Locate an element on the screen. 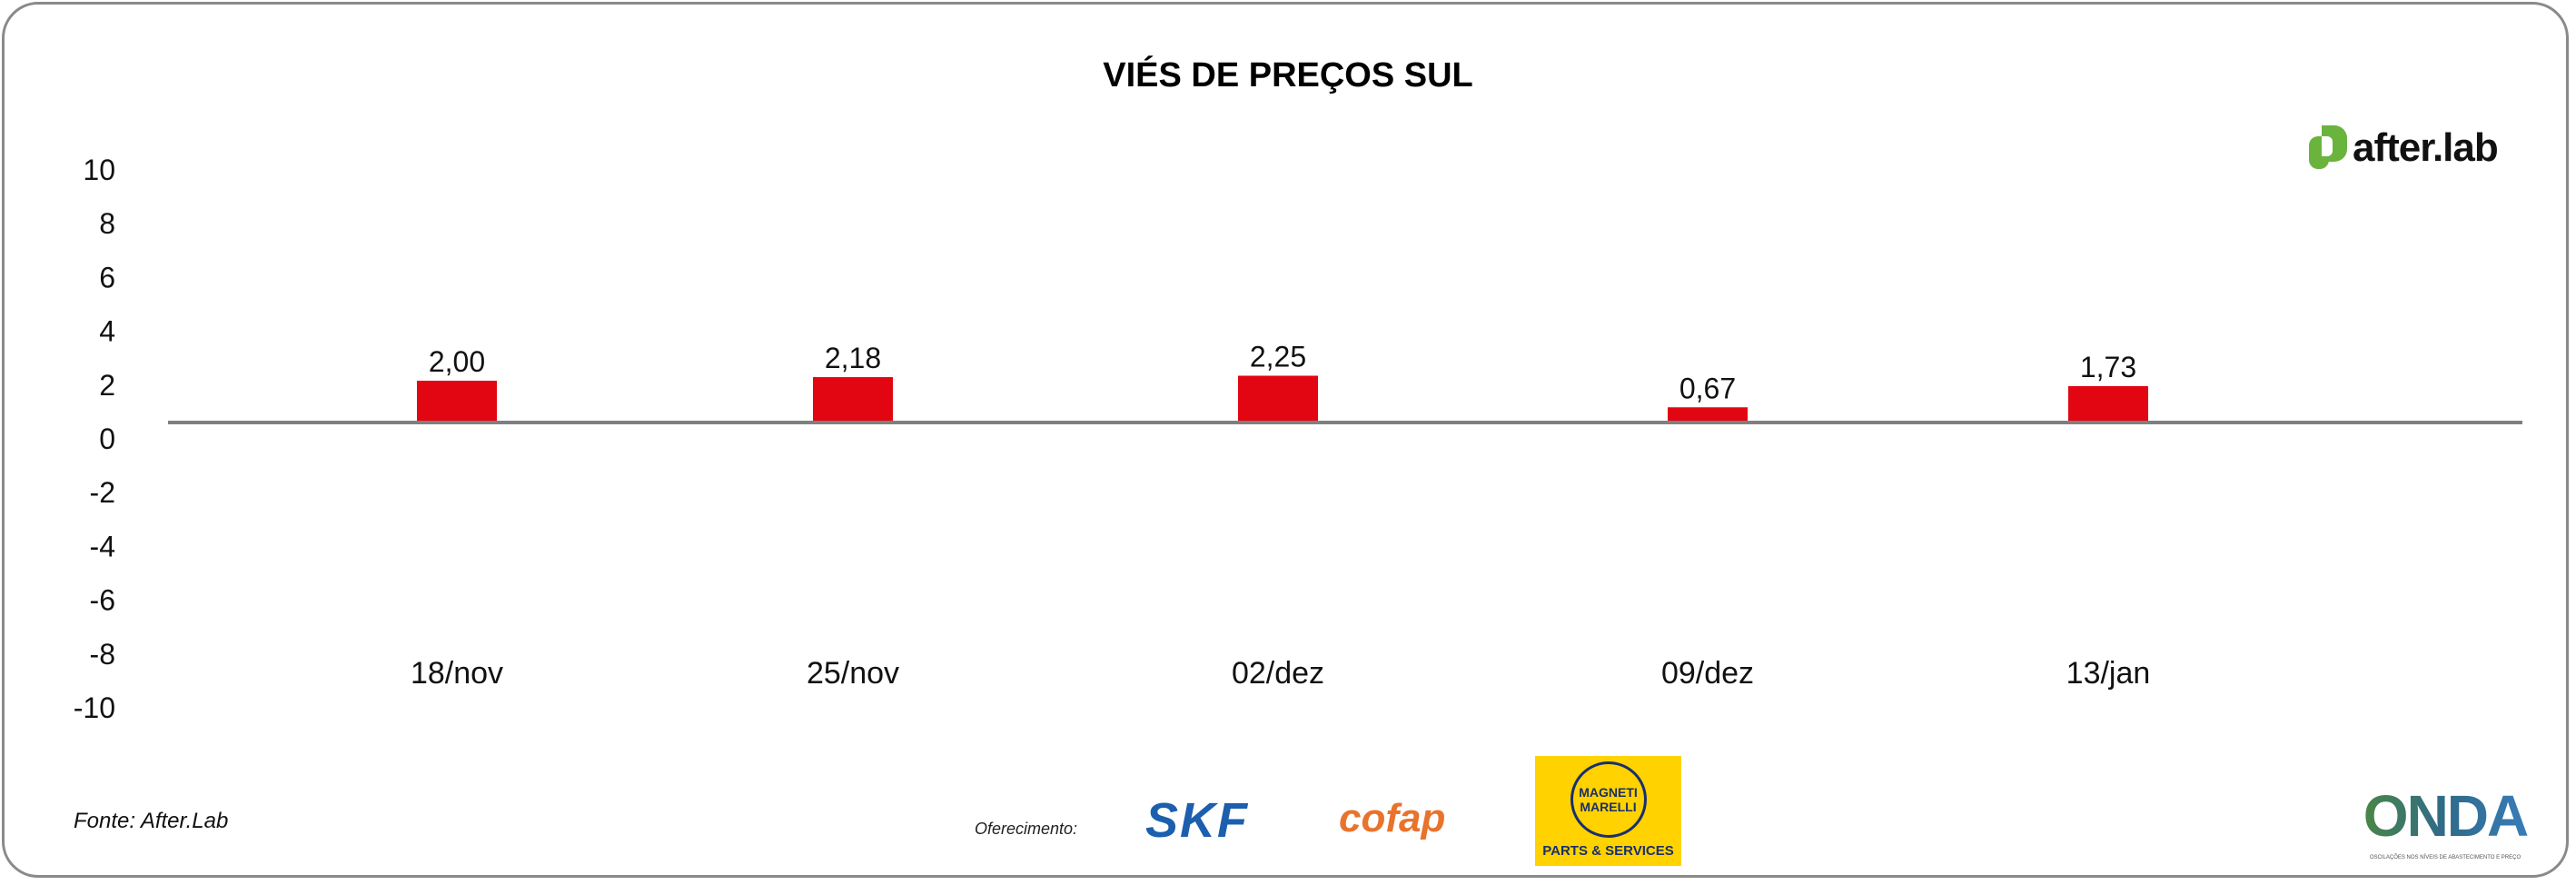 This screenshot has height=885, width=2576. source-note: Fonte: After.Lab is located at coordinates (151, 821).